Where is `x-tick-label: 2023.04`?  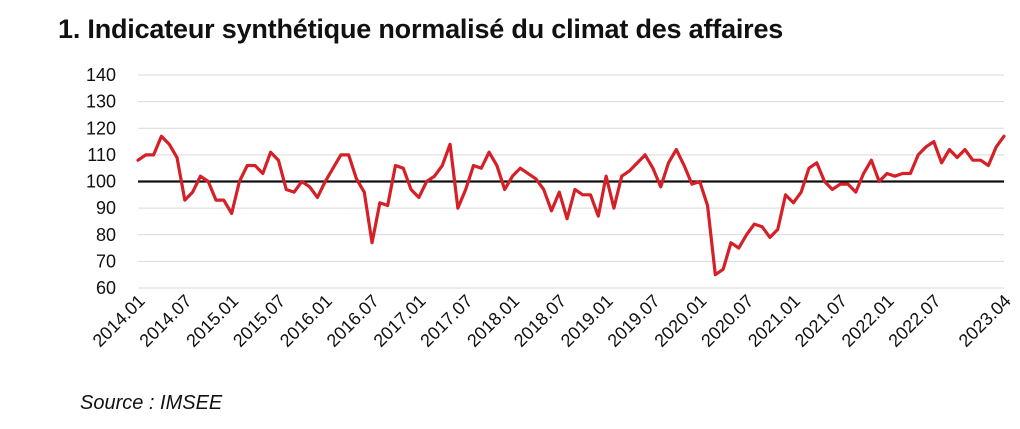
x-tick-label: 2023.04 is located at coordinates (985, 321).